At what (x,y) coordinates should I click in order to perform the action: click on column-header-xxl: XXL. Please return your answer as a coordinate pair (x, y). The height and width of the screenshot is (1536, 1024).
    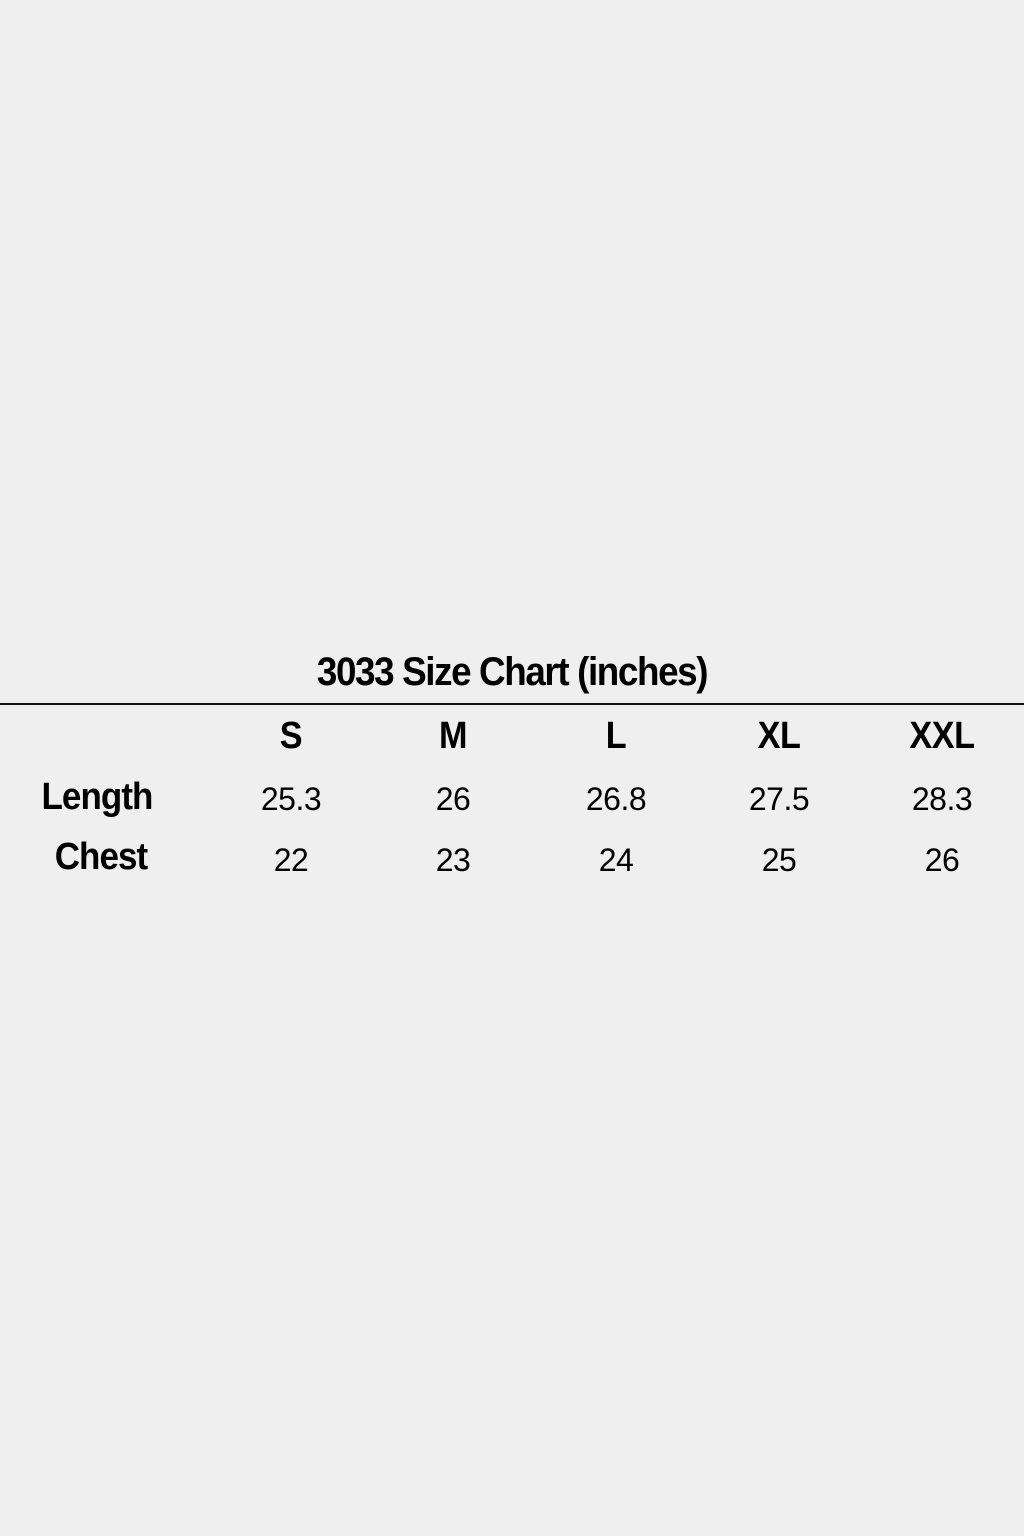
    Looking at the image, I should click on (942, 736).